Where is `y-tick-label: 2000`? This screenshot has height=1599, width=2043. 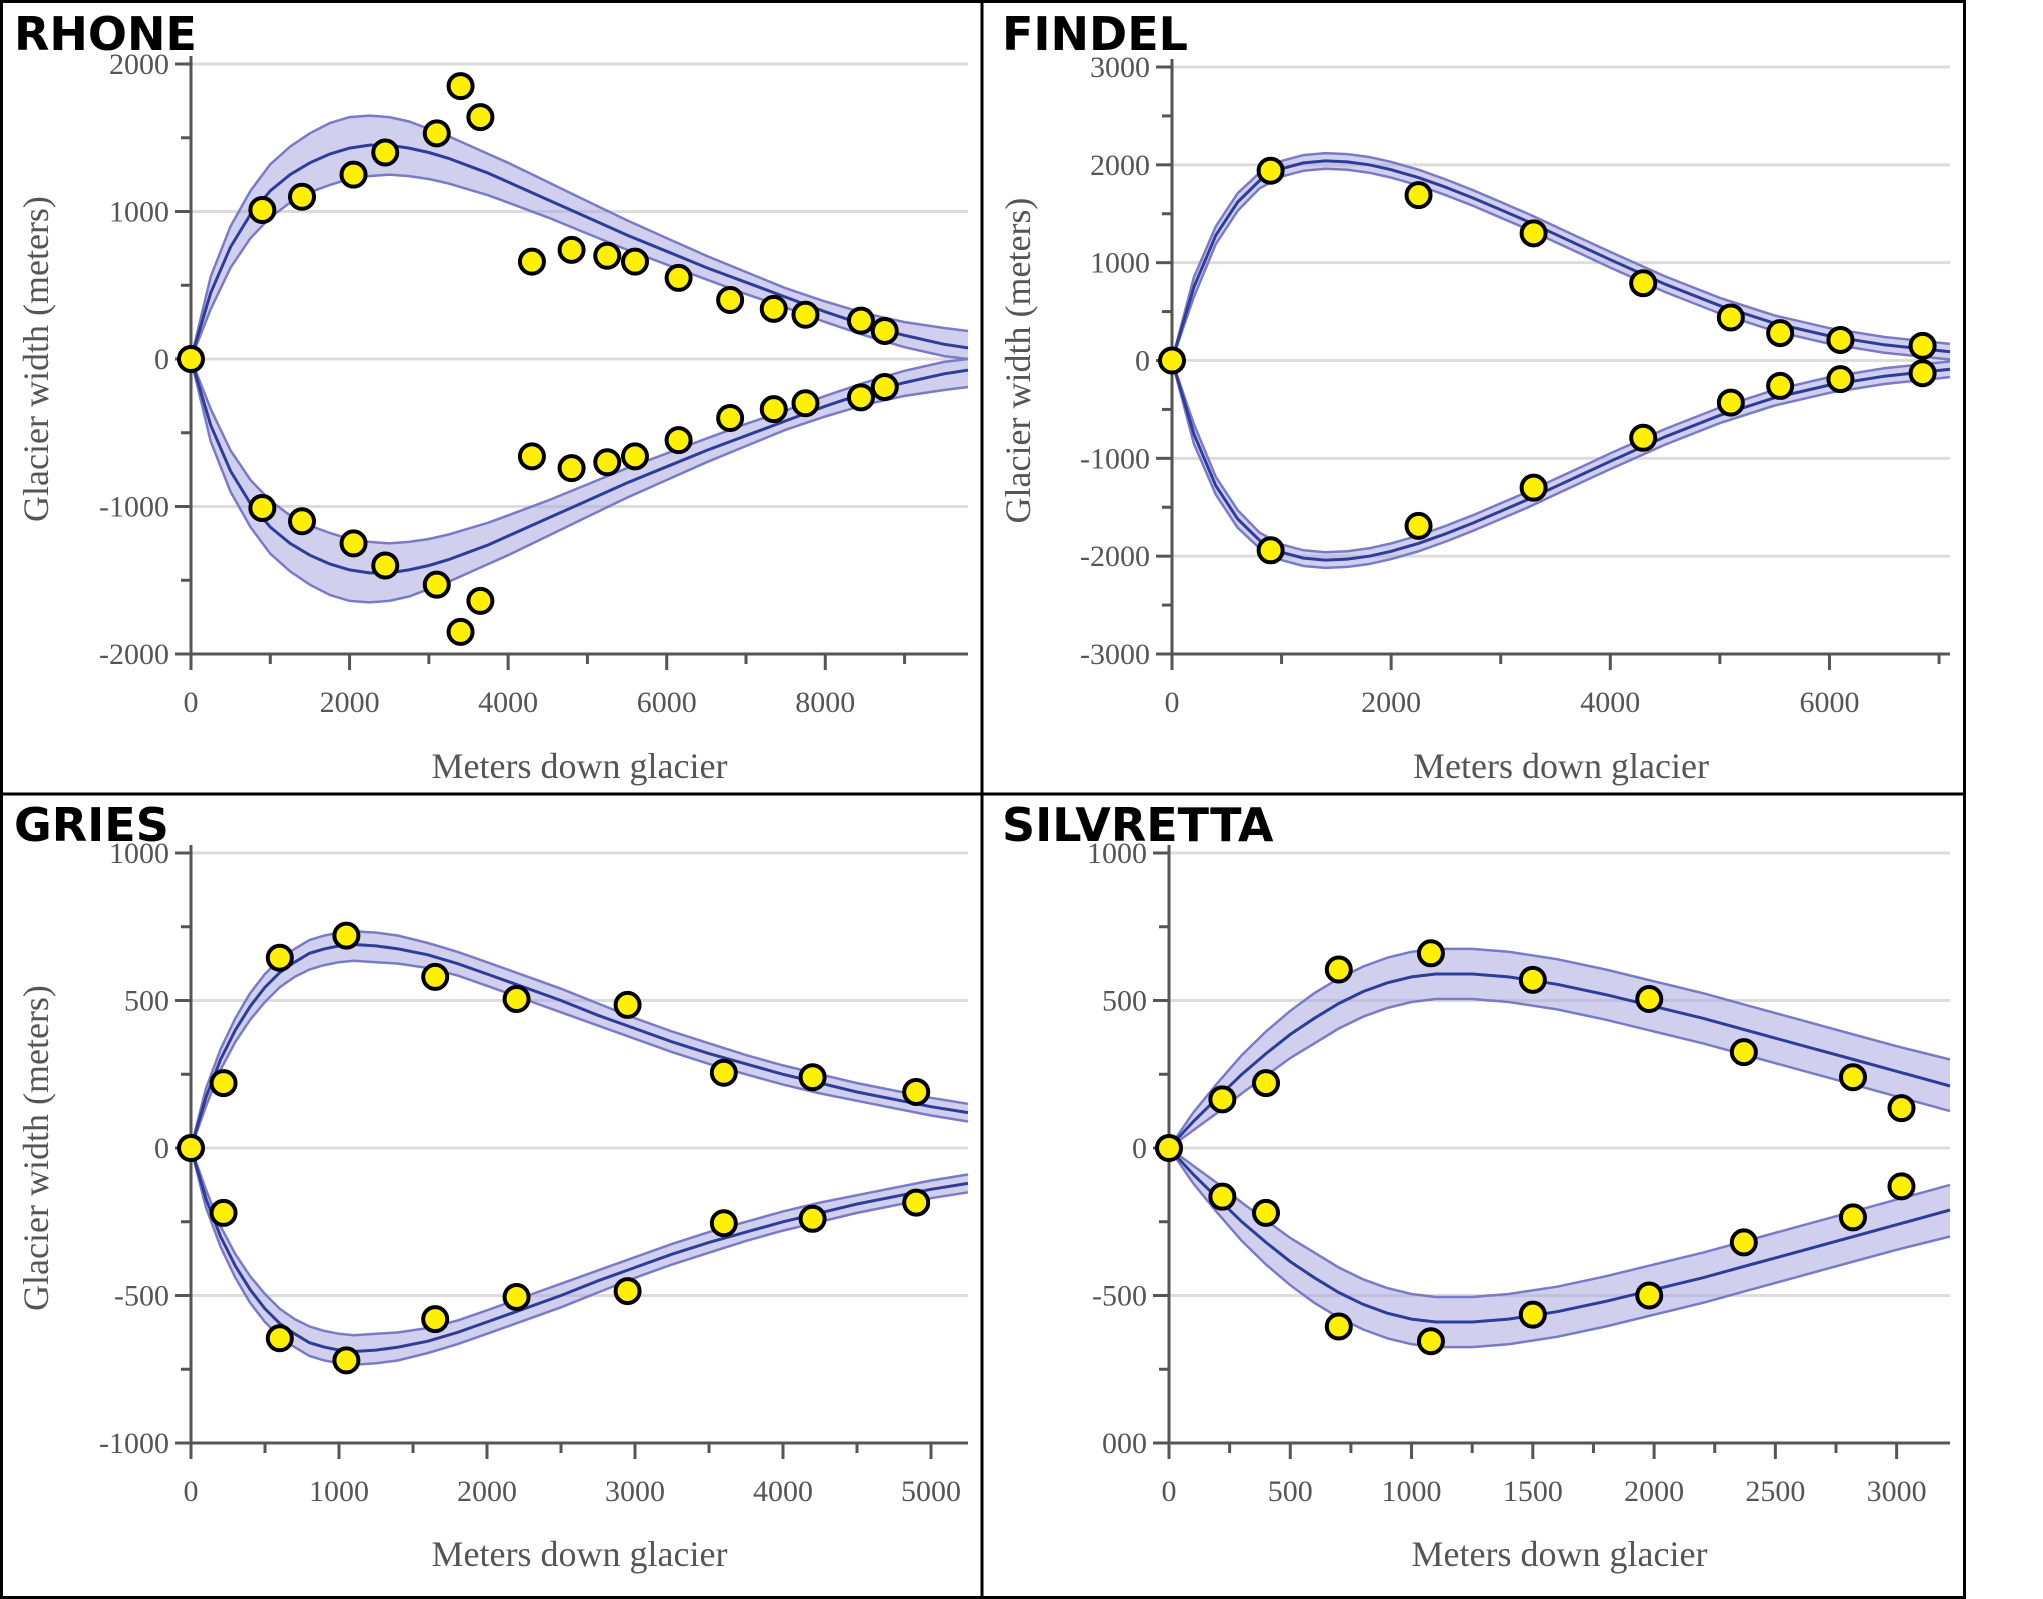
y-tick-label: 2000 is located at coordinates (1120, 165).